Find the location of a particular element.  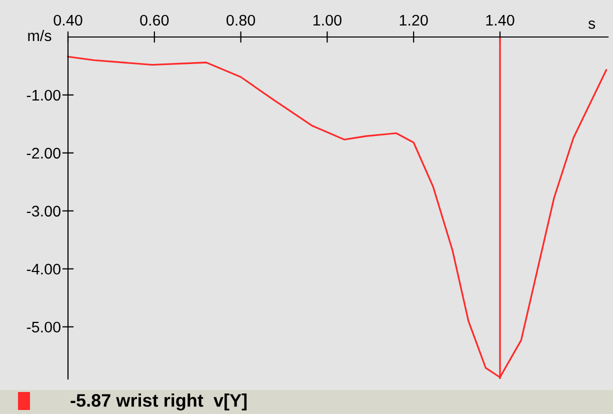

x-tick-label: 1.00 is located at coordinates (328, 20).